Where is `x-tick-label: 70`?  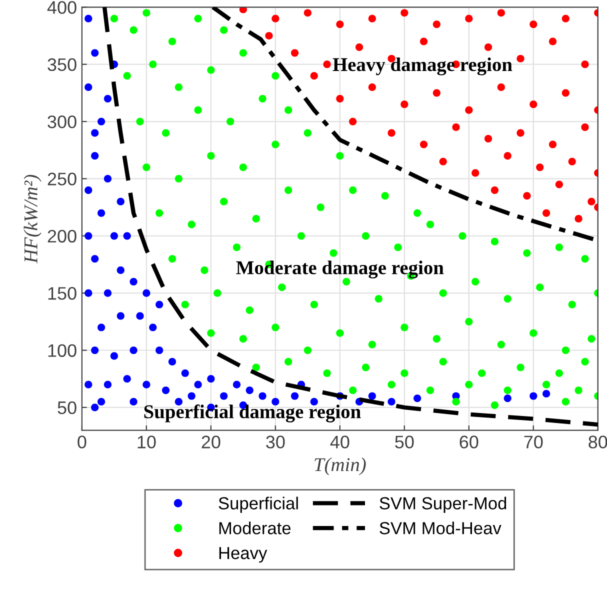 x-tick-label: 70 is located at coordinates (533, 442).